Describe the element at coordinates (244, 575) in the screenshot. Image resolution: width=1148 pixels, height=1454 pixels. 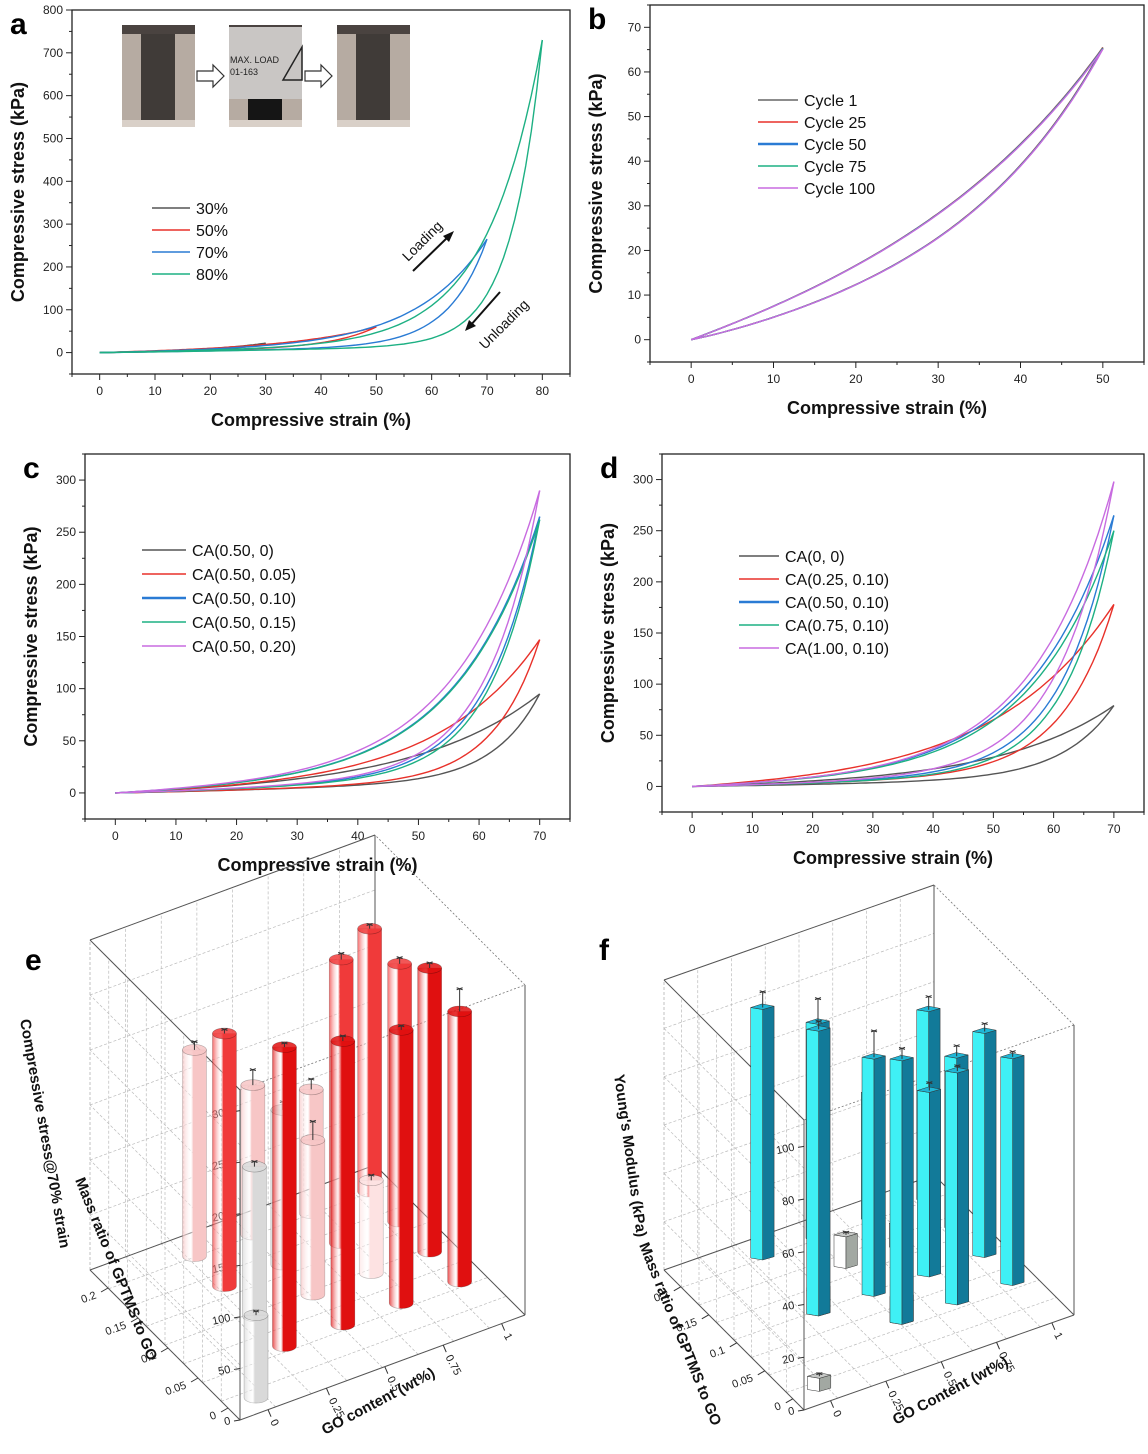
I see `legend-label: CA(0.50, 0.05)` at that location.